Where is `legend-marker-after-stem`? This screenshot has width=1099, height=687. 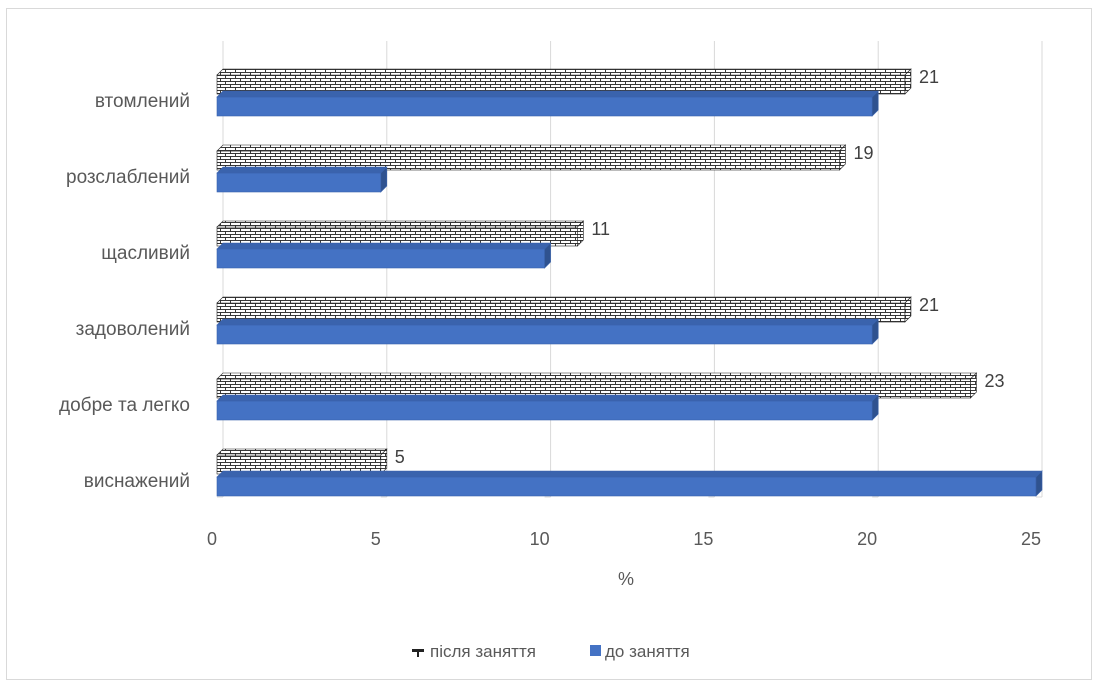
legend-marker-after-stem is located at coordinates (418, 654).